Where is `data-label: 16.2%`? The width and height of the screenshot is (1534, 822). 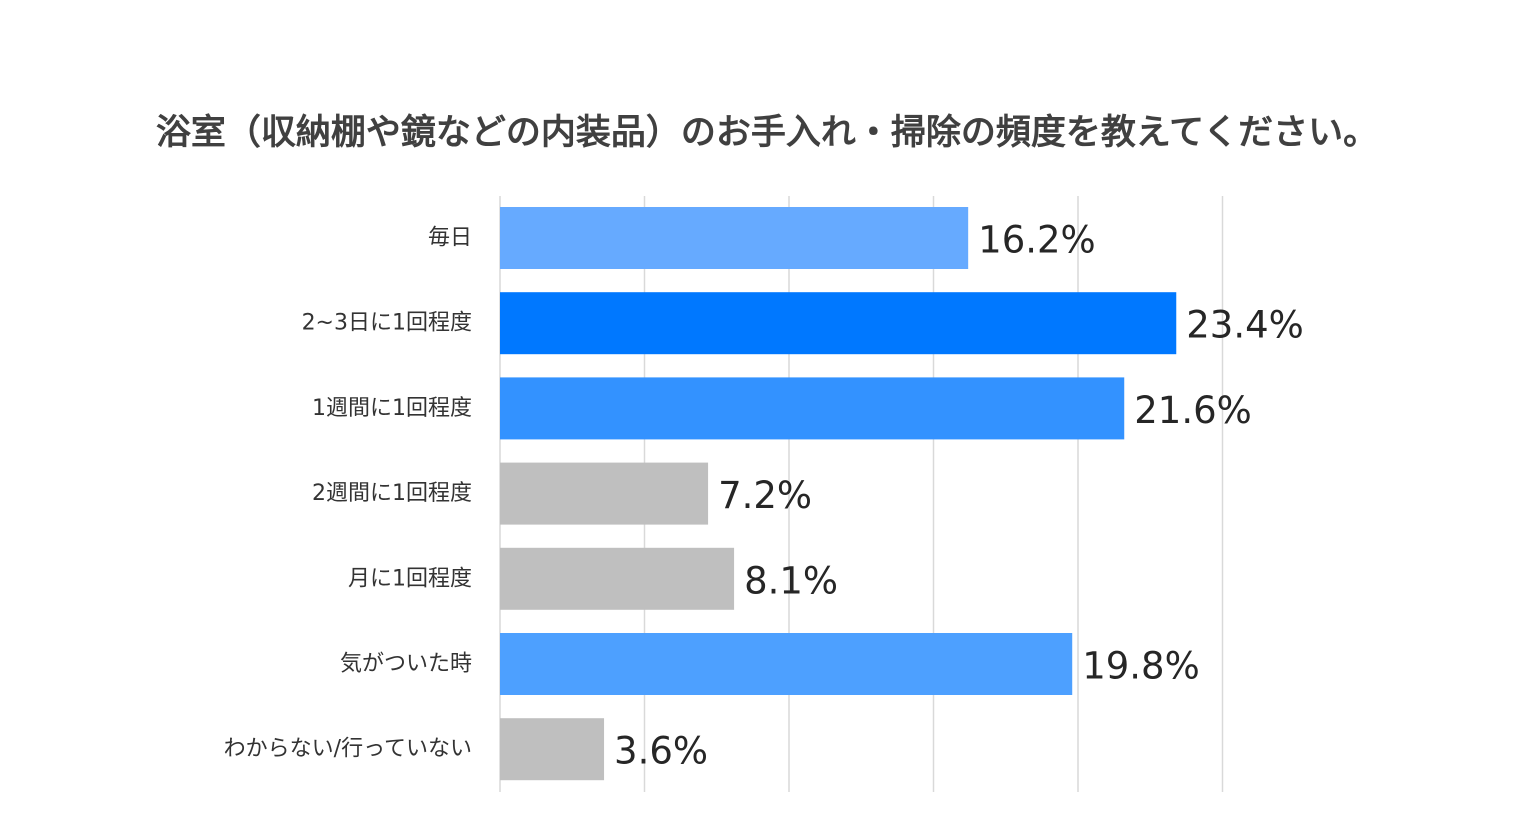
data-label: 16.2% is located at coordinates (1037, 240).